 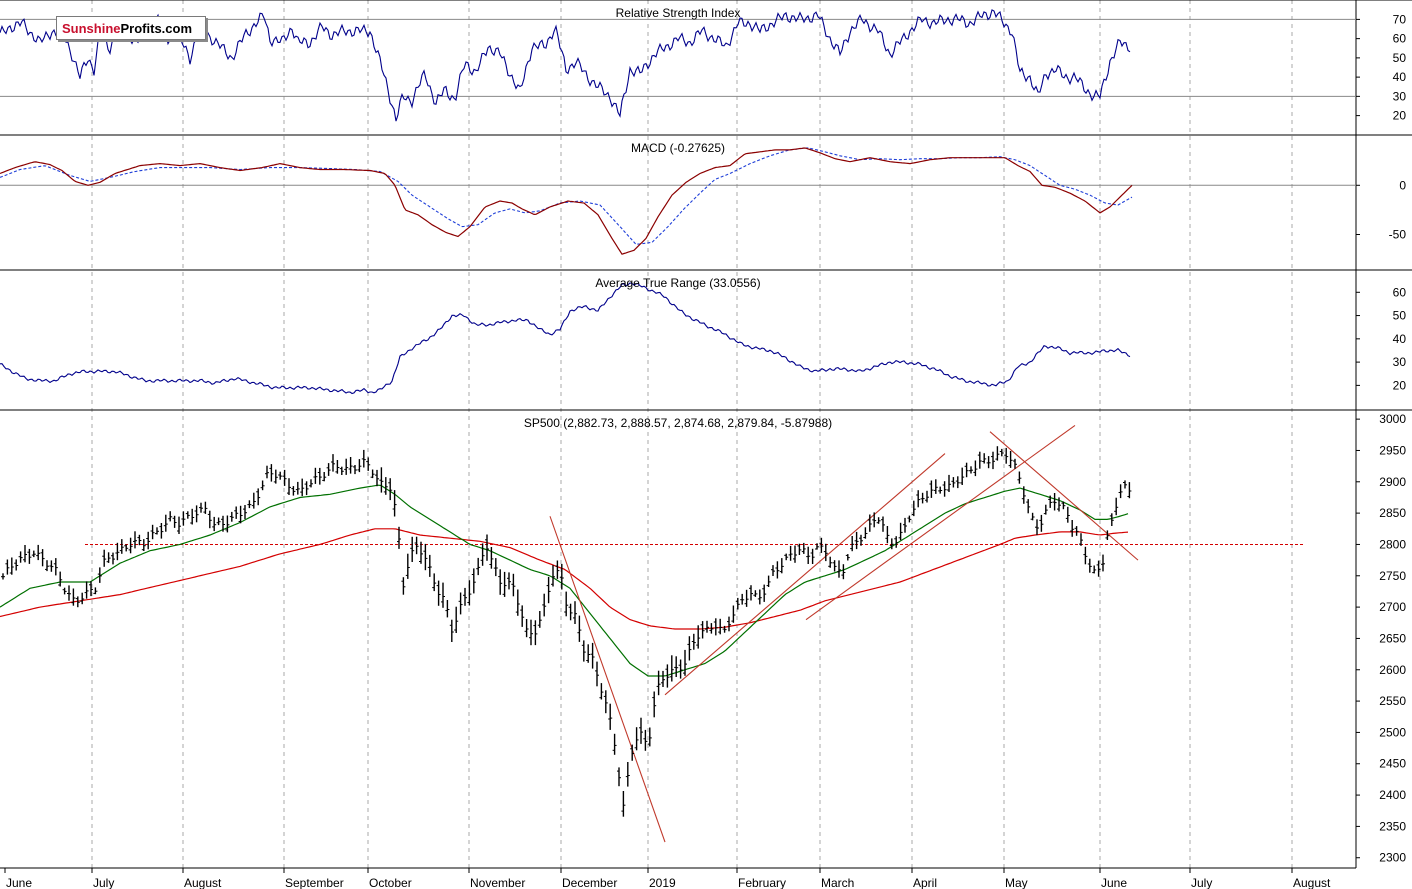 I want to click on brand-logo: SunshineProfits.com, so click(x=131, y=28).